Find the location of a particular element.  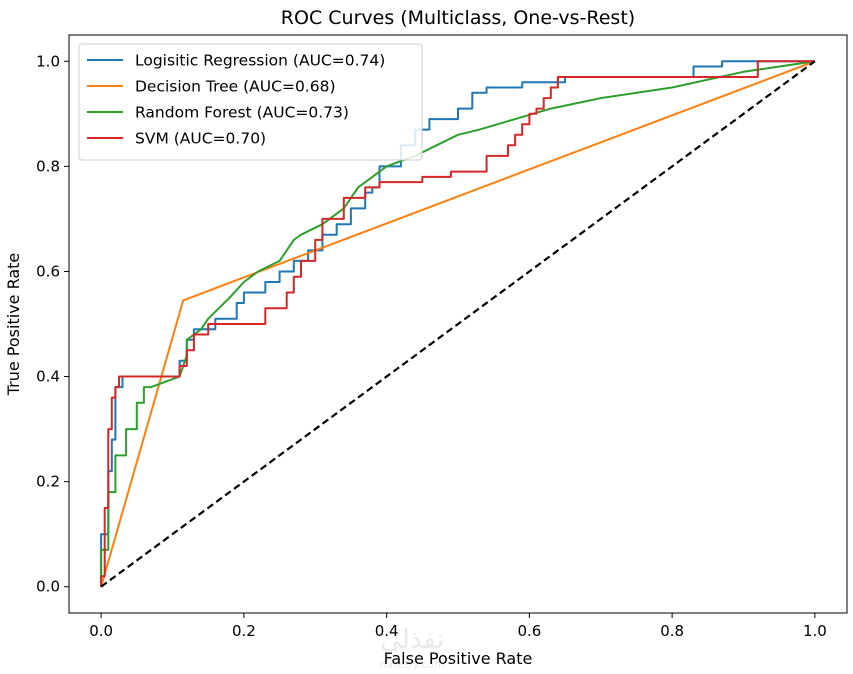

watermark: نفذلي nafezly.com is located at coordinates (411, 648).